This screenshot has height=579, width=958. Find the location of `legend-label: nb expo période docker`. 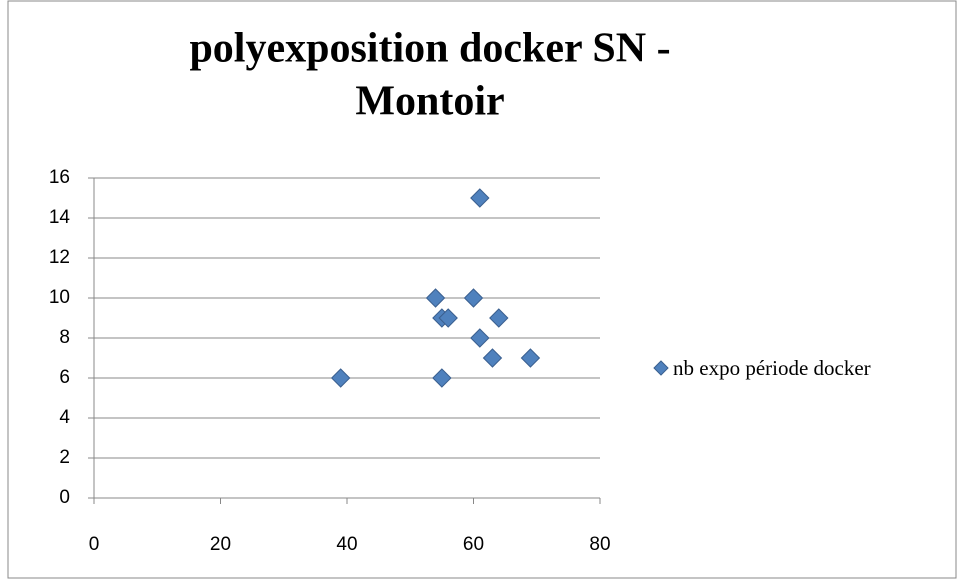

legend-label: nb expo période docker is located at coordinates (772, 368).